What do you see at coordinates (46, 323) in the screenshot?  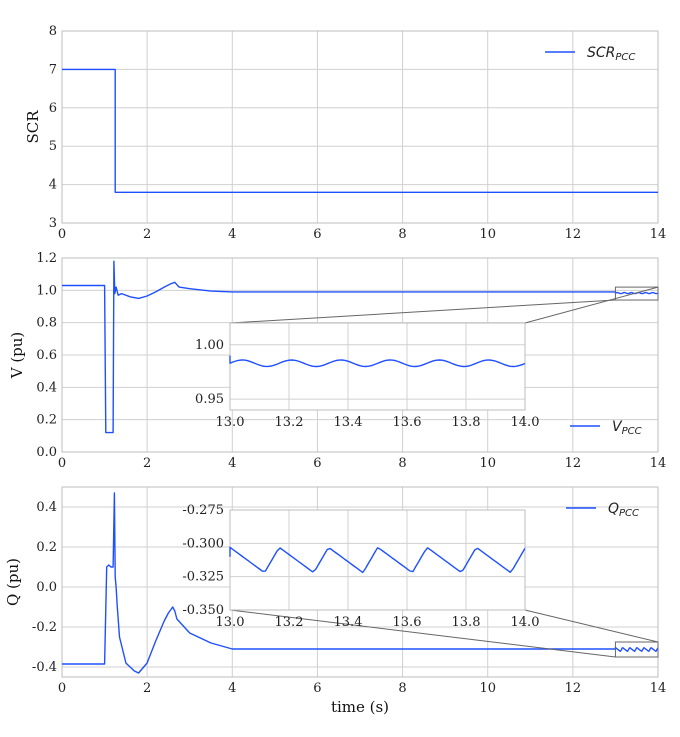 I see `y-tick-label: 0.8` at bounding box center [46, 323].